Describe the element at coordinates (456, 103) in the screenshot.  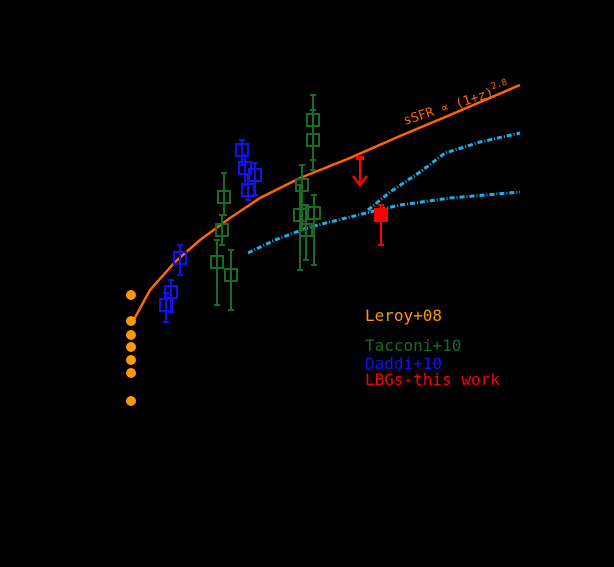
I see `ssfr-annotation: sSFR ∝ (1+z)2.8` at that location.